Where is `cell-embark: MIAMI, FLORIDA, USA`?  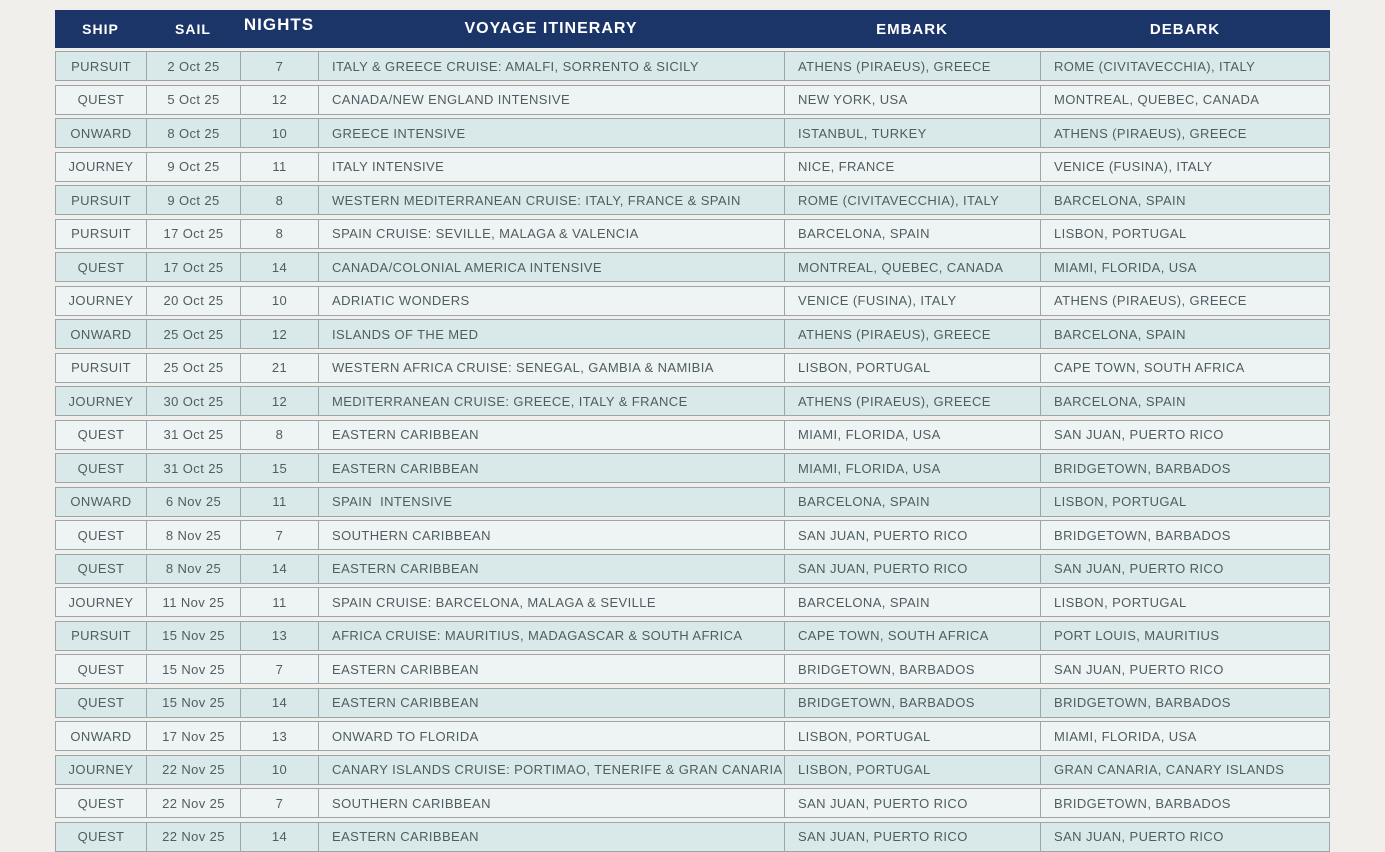 cell-embark: MIAMI, FLORIDA, USA is located at coordinates (912, 434).